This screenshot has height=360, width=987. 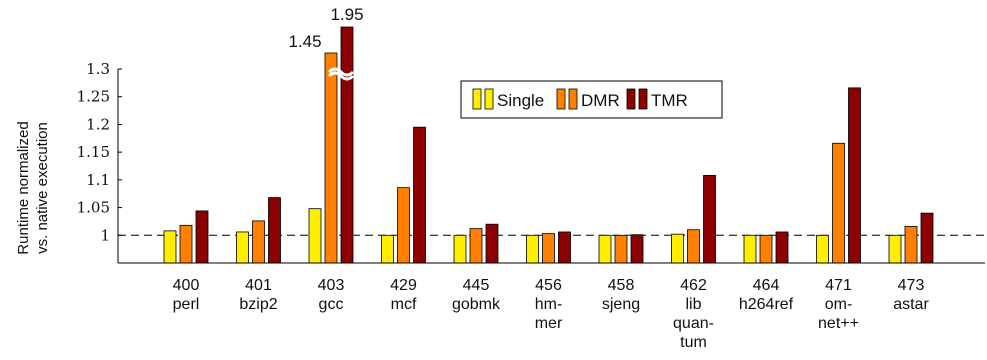 I want to click on y-tick-label: 1.15, so click(x=93, y=152).